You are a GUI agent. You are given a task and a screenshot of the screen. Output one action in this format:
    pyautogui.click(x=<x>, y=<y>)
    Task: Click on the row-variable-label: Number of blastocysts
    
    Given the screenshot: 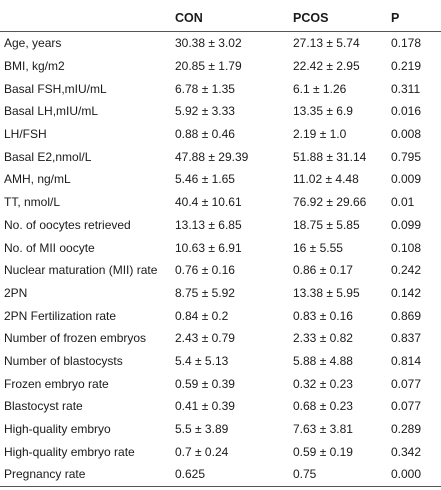 What is the action you would take?
    pyautogui.click(x=63, y=360)
    